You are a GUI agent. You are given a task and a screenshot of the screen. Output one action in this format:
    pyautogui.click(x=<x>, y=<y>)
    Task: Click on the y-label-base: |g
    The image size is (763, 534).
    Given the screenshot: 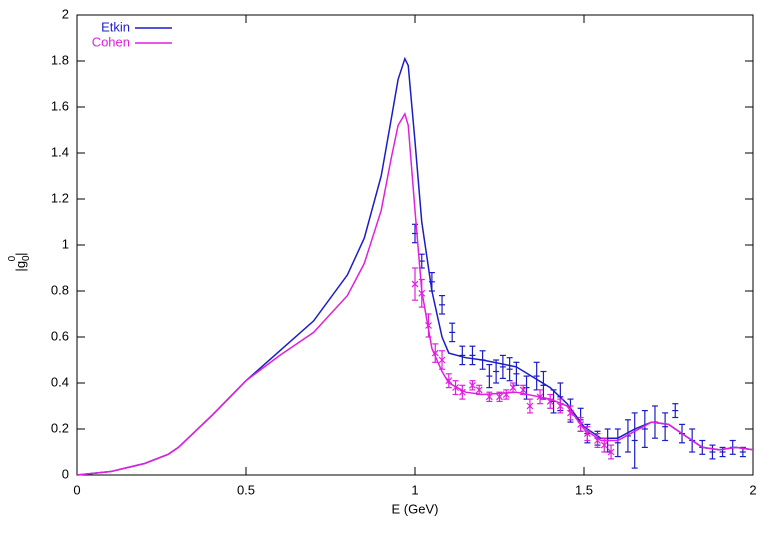 What is the action you would take?
    pyautogui.click(x=20, y=266)
    